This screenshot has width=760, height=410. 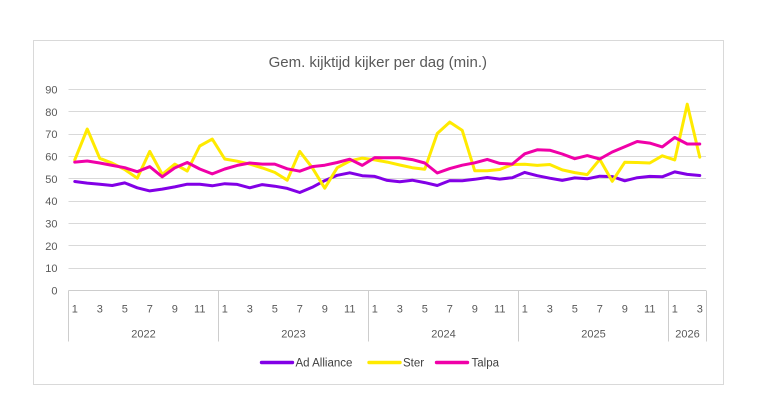 I want to click on svg-text: 40, so click(x=51, y=202).